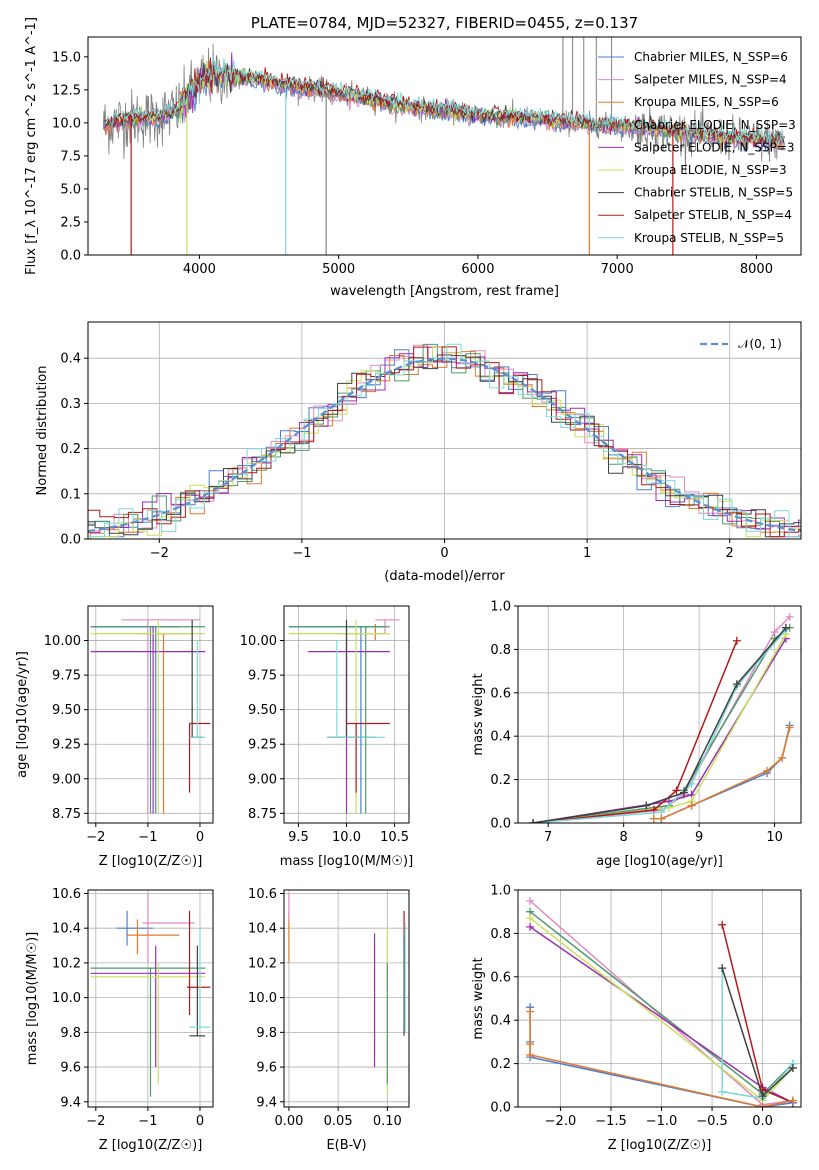  I want to click on age-vs-Z-xlabel: Z [log10(Z/Z☉)], so click(151, 861).